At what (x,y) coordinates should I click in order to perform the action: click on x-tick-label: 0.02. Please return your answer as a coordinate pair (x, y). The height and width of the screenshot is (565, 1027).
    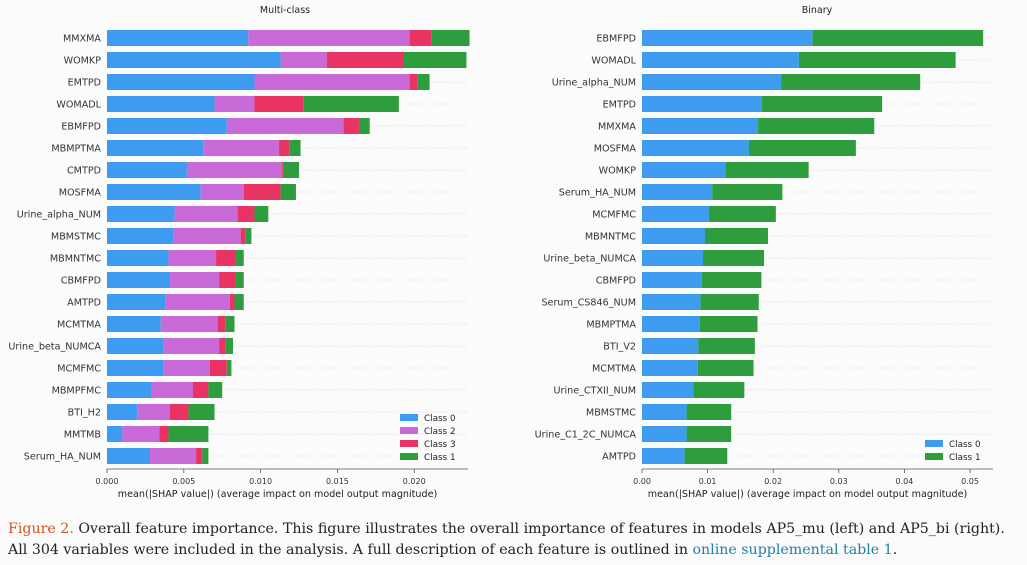
    Looking at the image, I should click on (773, 481).